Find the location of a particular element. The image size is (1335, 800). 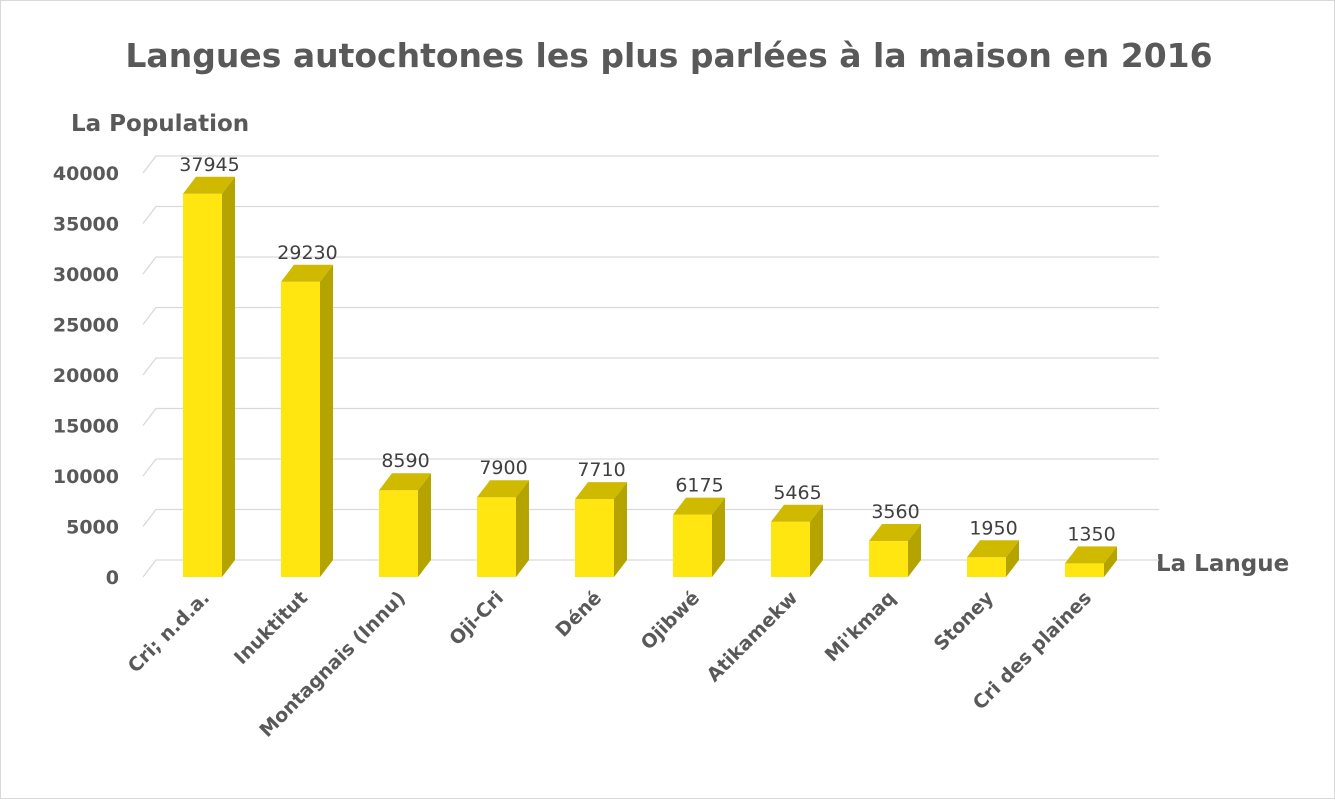

y-axis-ticks: 0 5000 10000 15000 20000 25000 30000 35000 40000 is located at coordinates (86, 376).